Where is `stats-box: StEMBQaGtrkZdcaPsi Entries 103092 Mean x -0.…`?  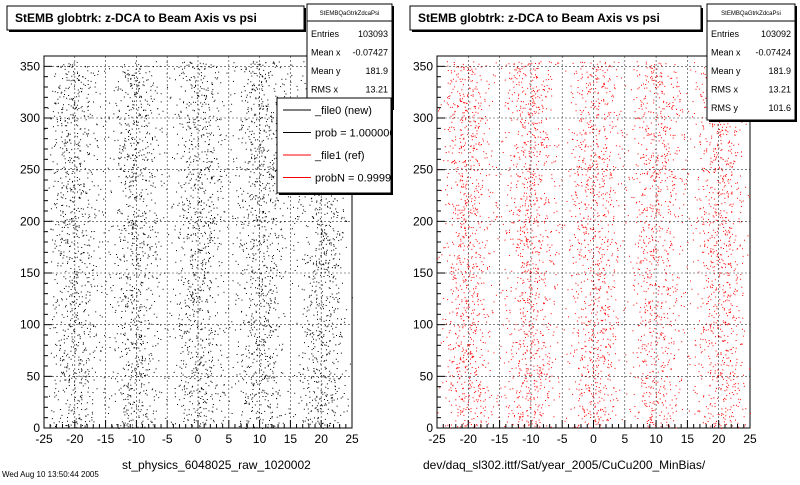
stats-box: StEMBQaGtrkZdcaPsi Entries 103092 Mean x -0.… is located at coordinates (751, 62).